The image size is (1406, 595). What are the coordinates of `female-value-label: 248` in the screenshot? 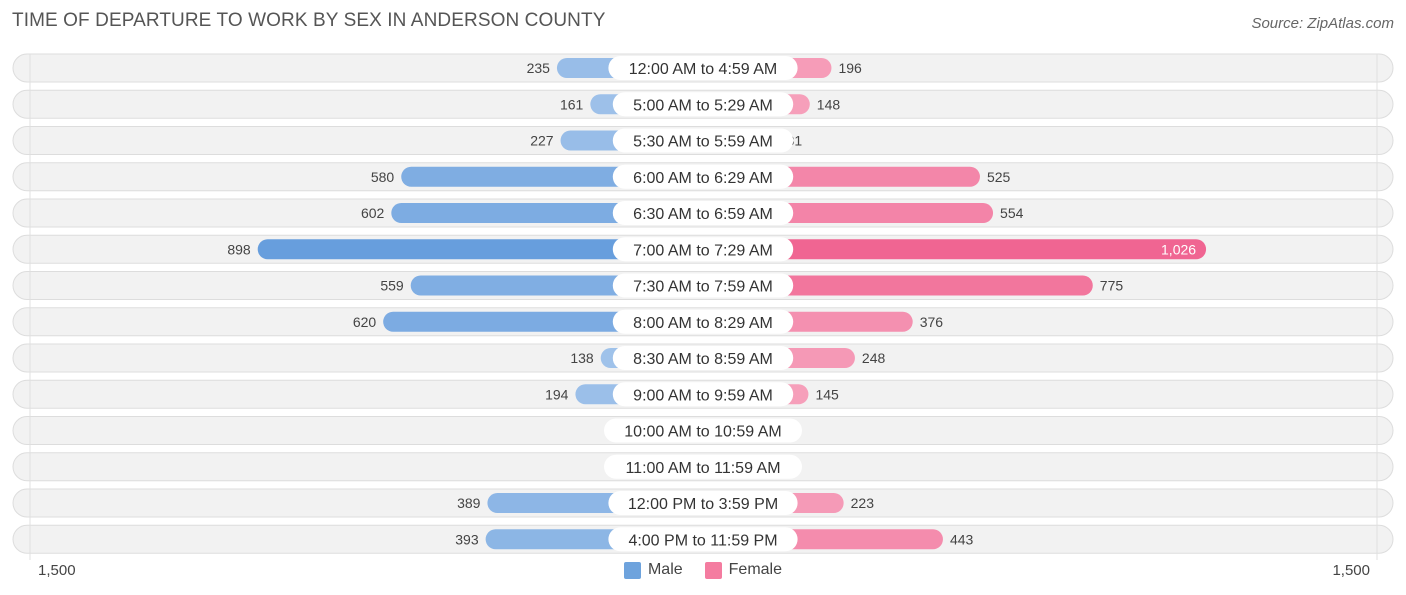 It's located at (874, 358).